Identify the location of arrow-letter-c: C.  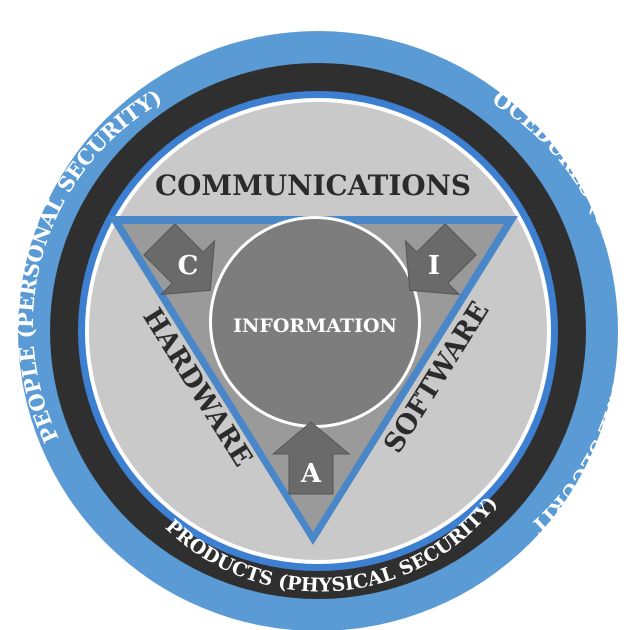
(188, 266).